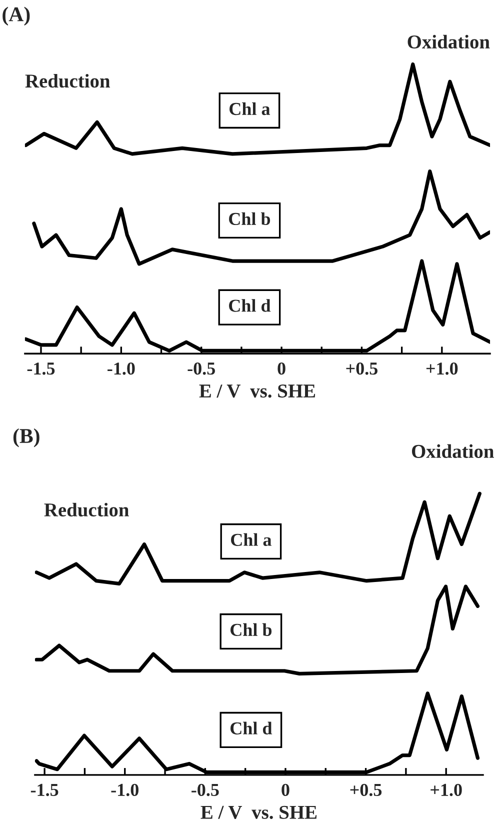 This screenshot has width=499, height=836. What do you see at coordinates (26, 438) in the screenshot?
I see `chart-title: (B)` at bounding box center [26, 438].